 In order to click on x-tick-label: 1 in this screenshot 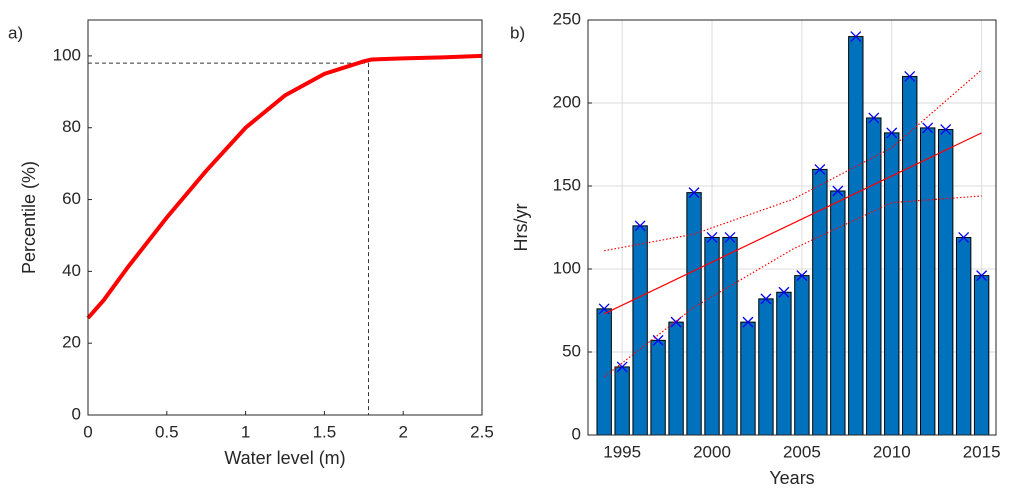, I will do `click(245, 431)`.